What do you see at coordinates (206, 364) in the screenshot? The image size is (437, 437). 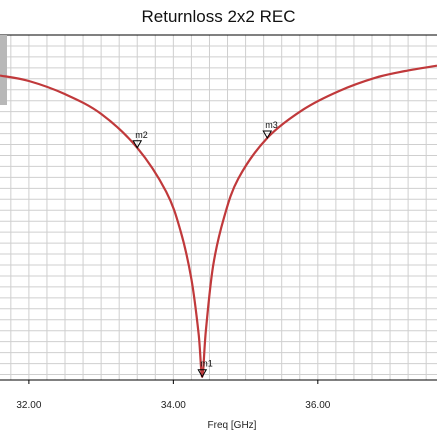 I see `marker-m1-label: m1` at bounding box center [206, 364].